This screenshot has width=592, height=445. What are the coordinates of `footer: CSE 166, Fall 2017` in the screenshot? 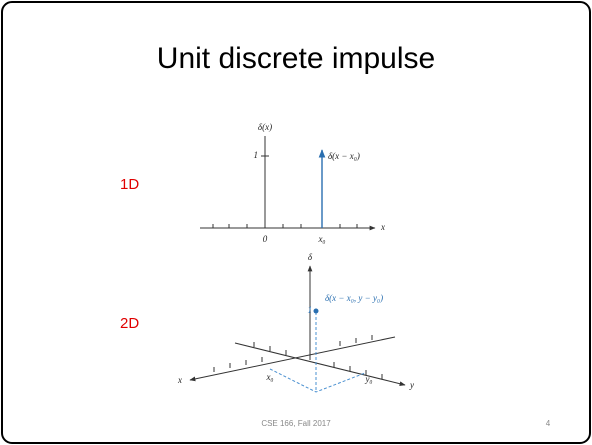 It's located at (296, 423).